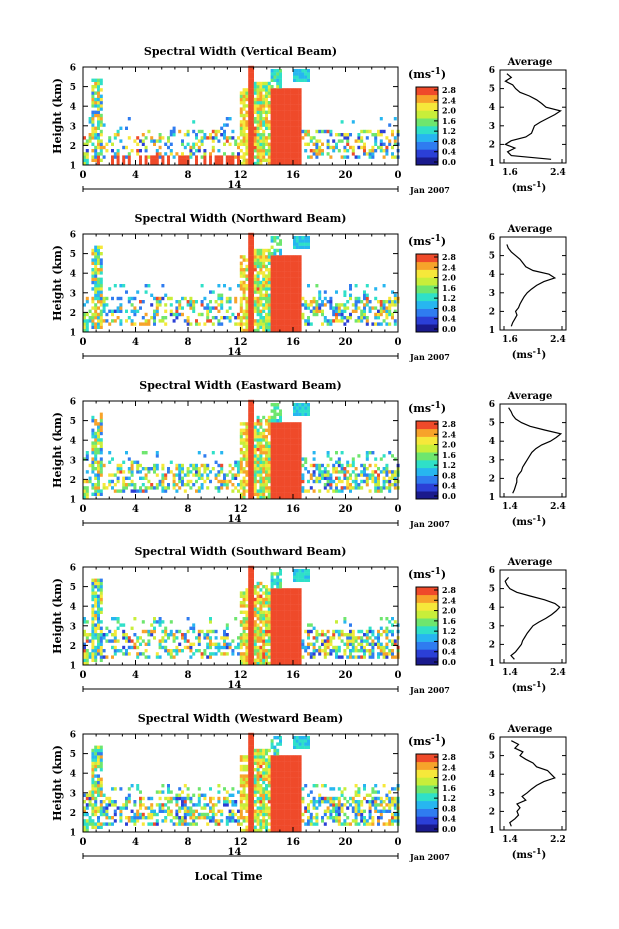  Describe the element at coordinates (492, 294) in the screenshot. I see `profile-y-tick-label: 3` at that location.